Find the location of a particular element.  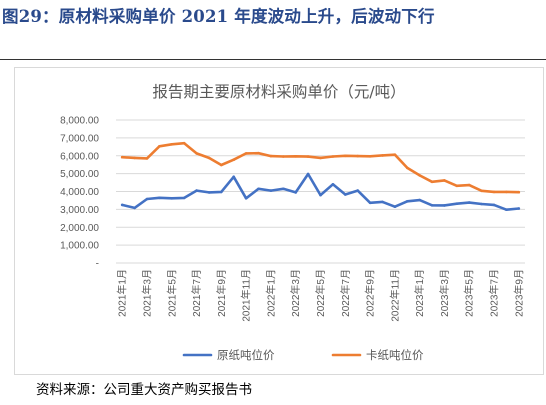

y-tick-label: 2,000.00 is located at coordinates (79, 228).